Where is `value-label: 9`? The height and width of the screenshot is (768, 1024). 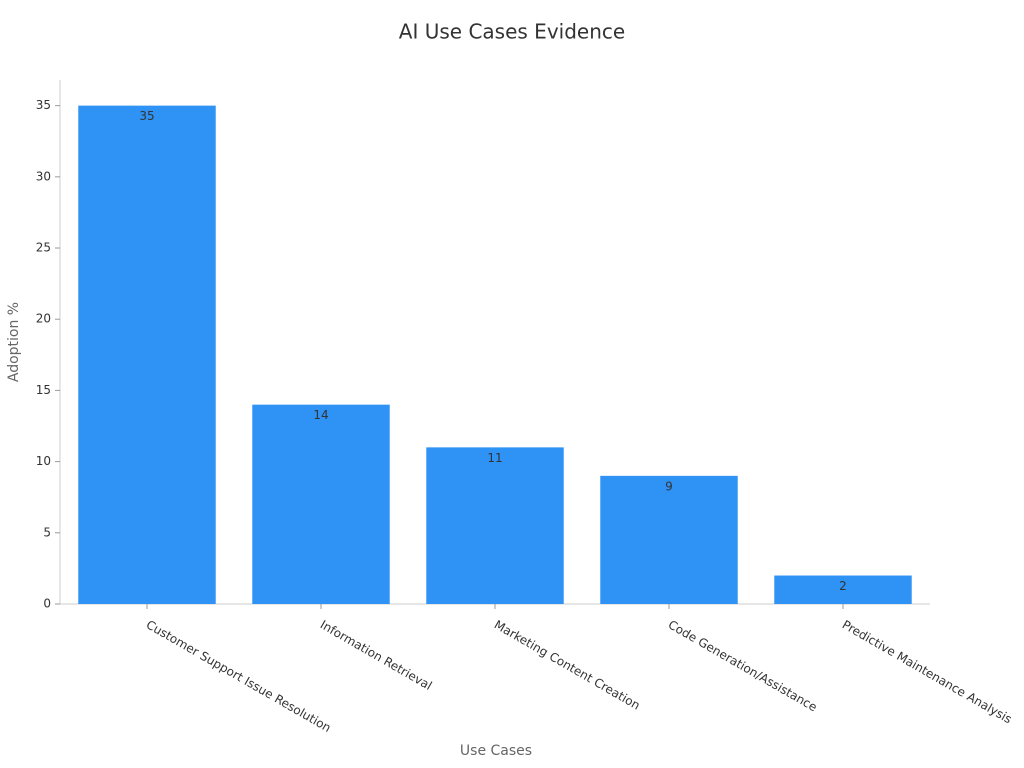
value-label: 9 is located at coordinates (669, 486).